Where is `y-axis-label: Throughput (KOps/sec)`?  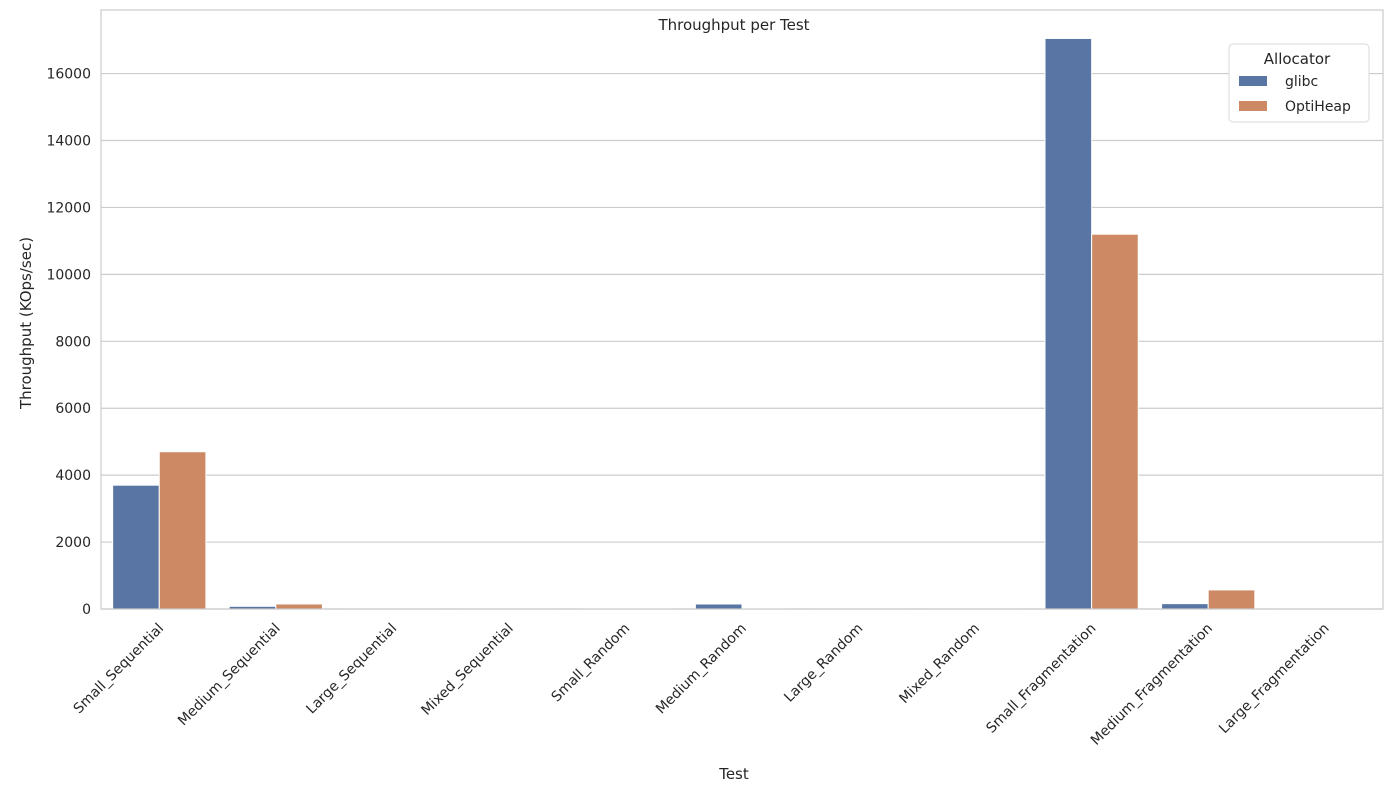 y-axis-label: Throughput (KOps/sec) is located at coordinates (26, 323).